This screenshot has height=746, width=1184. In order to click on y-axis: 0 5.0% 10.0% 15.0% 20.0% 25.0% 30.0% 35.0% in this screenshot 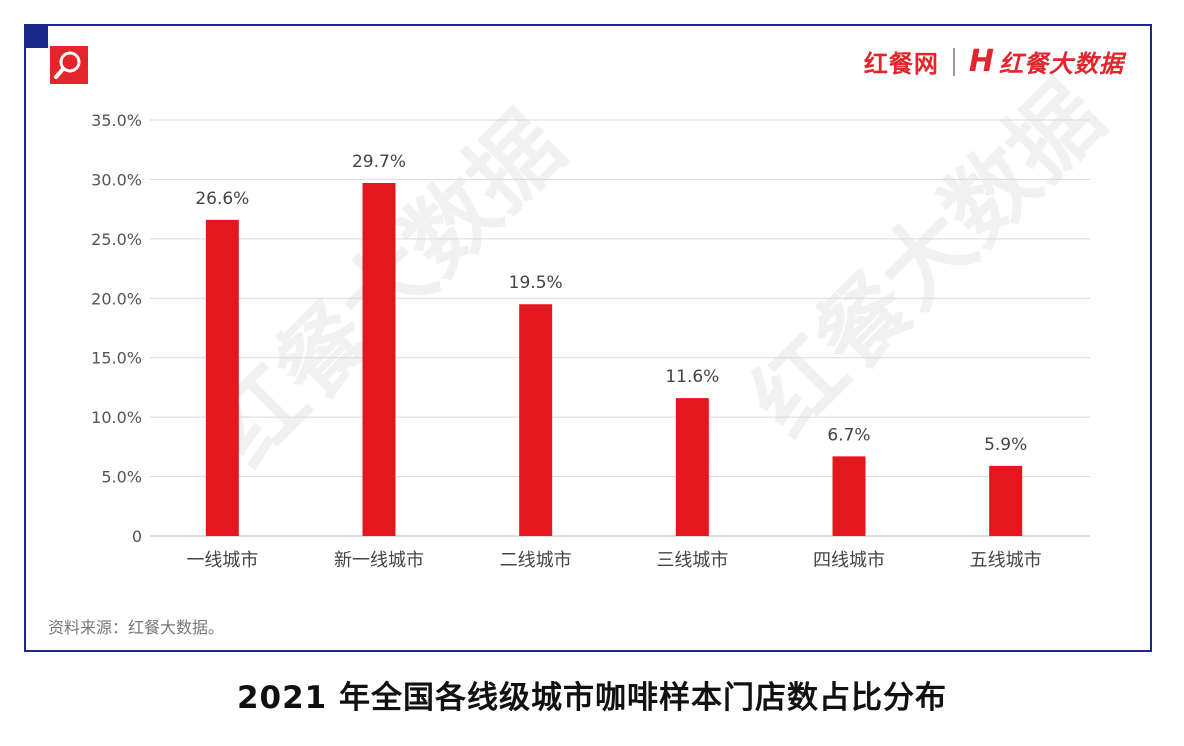, I will do `click(116, 328)`.